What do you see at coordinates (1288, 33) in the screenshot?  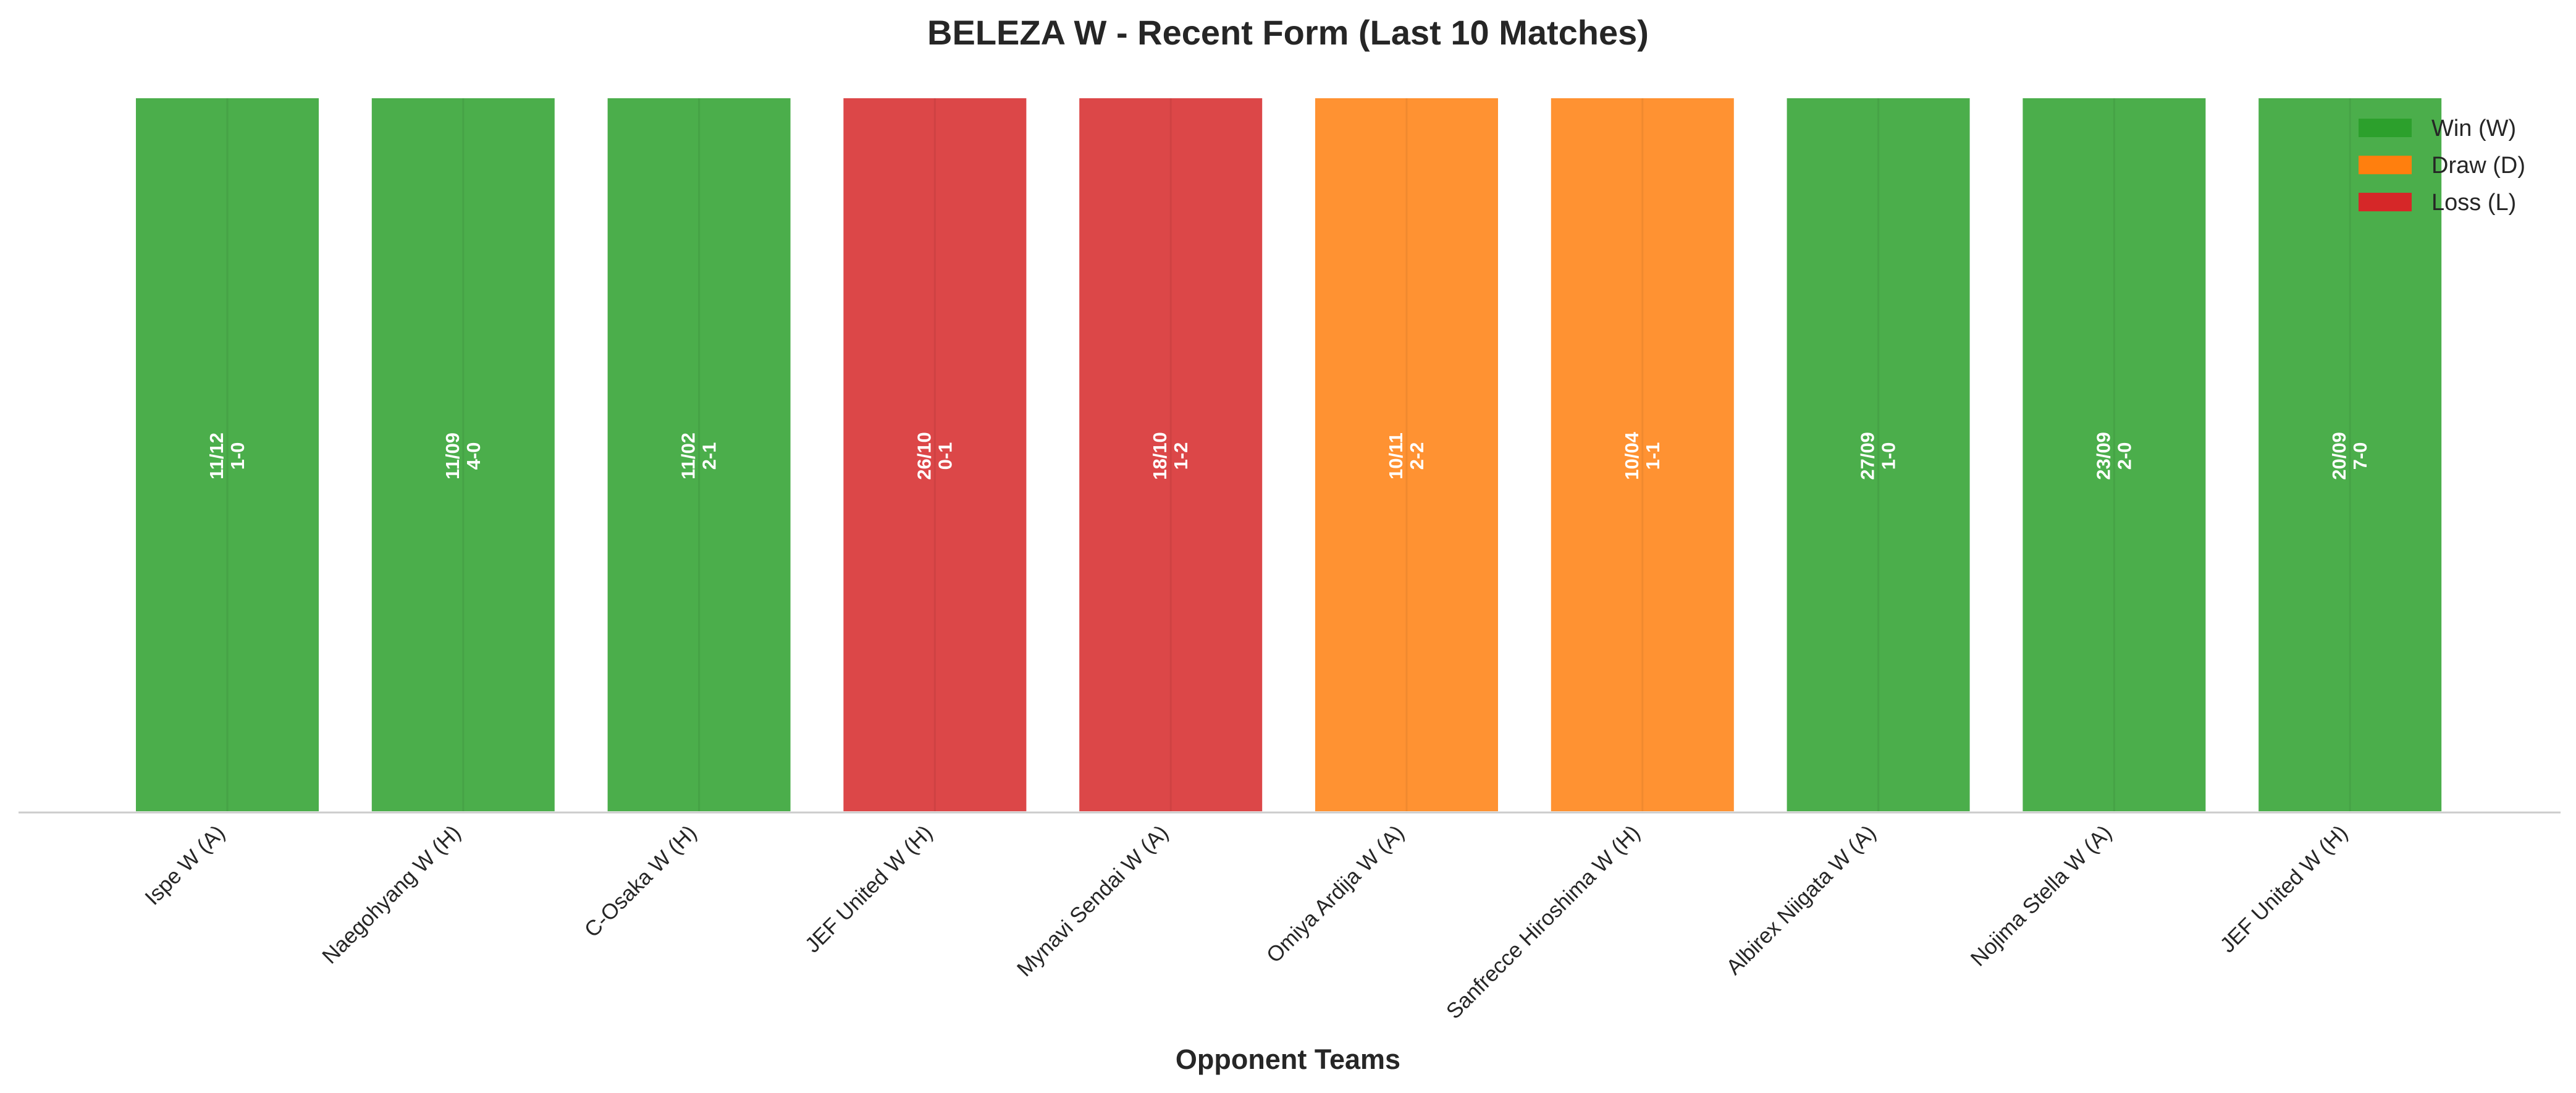 I see `chart-title: BELEZA W - Recent Form (Last 10 Matches)` at bounding box center [1288, 33].